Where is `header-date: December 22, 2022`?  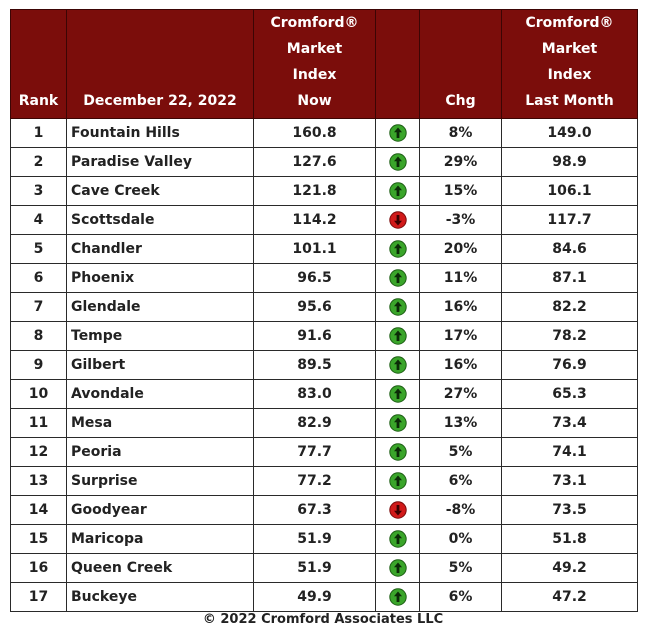 header-date: December 22, 2022 is located at coordinates (160, 64).